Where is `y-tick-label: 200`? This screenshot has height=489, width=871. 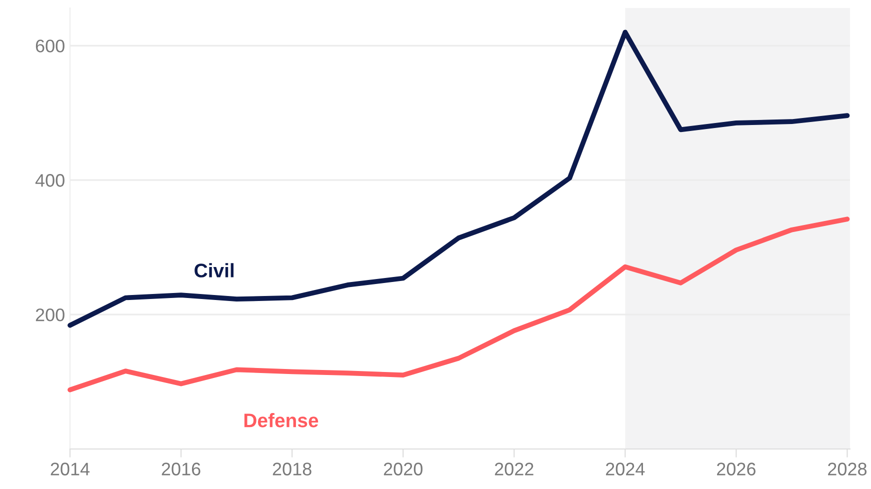
y-tick-label: 200 is located at coordinates (50, 315).